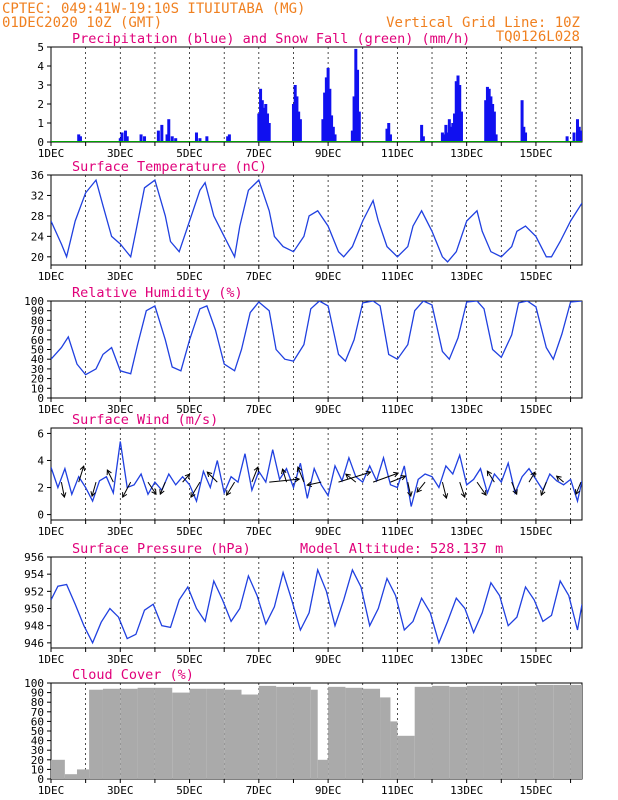 The width and height of the screenshot is (618, 800). Describe the element at coordinates (34, 557) in the screenshot. I see `y-tick-label: 956` at that location.